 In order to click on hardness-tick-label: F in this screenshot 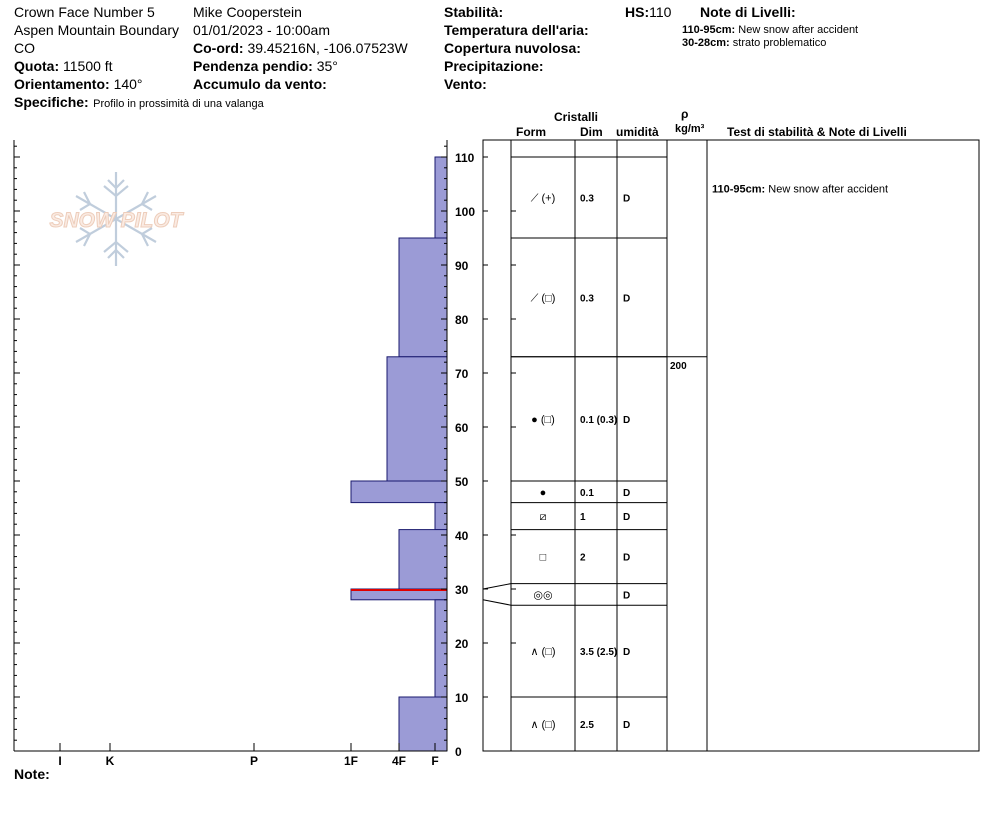, I will do `click(434, 761)`.